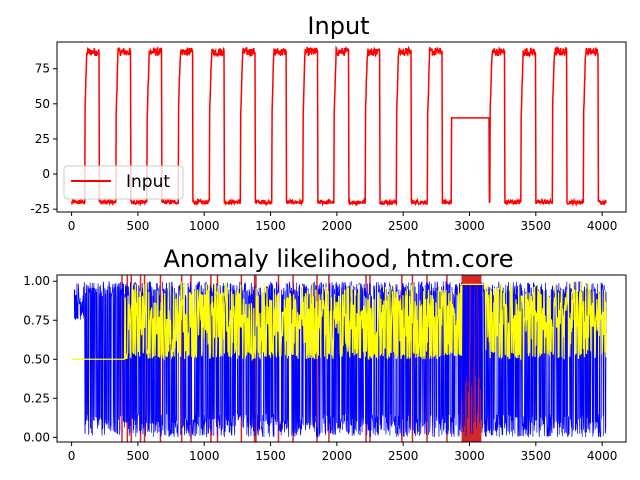 This screenshot has width=640, height=480. What do you see at coordinates (42, 139) in the screenshot?
I see `y-tick-label: 25` at bounding box center [42, 139].